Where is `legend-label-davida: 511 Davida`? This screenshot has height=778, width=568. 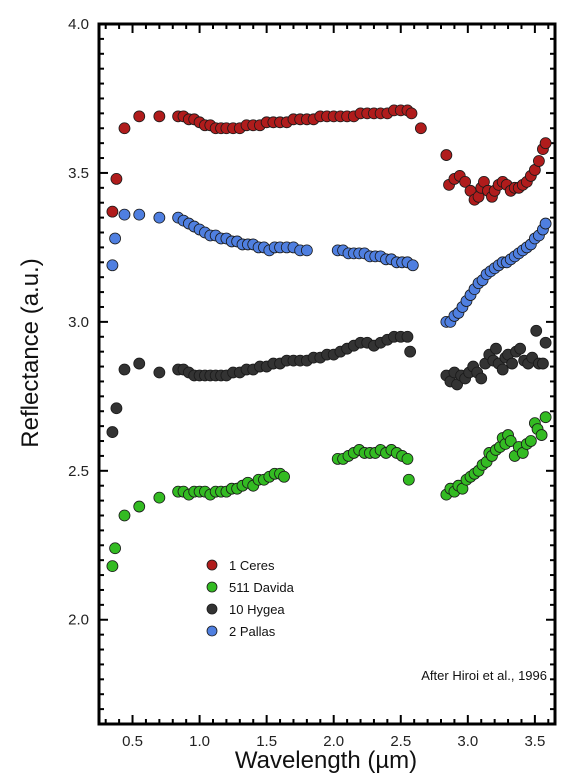 legend-label-davida: 511 Davida is located at coordinates (262, 587).